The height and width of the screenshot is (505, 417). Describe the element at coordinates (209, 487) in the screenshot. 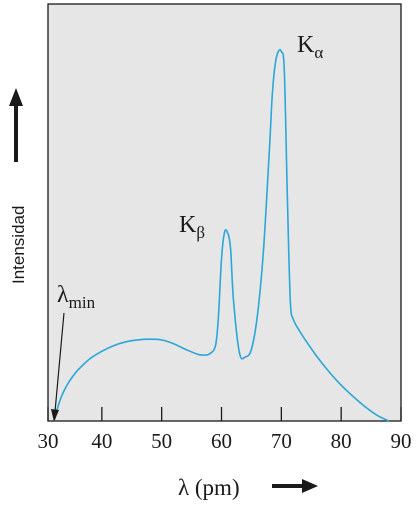

I see `x-axis-label: λ (pm)` at that location.